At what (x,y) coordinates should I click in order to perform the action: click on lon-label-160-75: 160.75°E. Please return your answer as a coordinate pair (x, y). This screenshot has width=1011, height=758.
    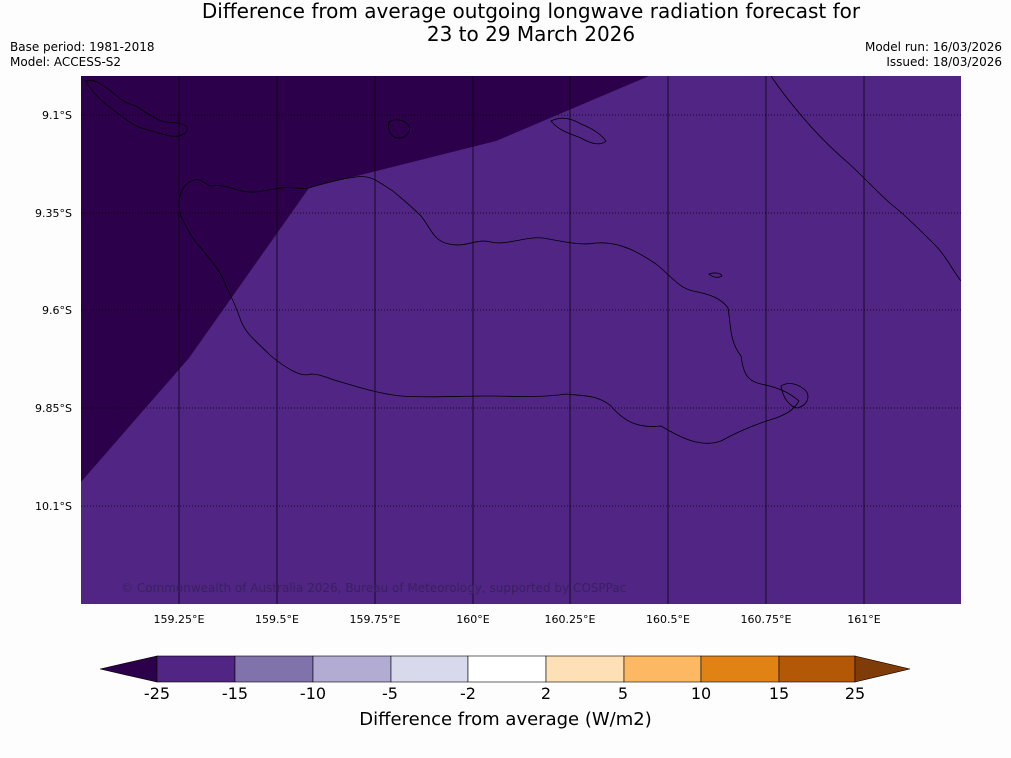
    Looking at the image, I should click on (766, 619).